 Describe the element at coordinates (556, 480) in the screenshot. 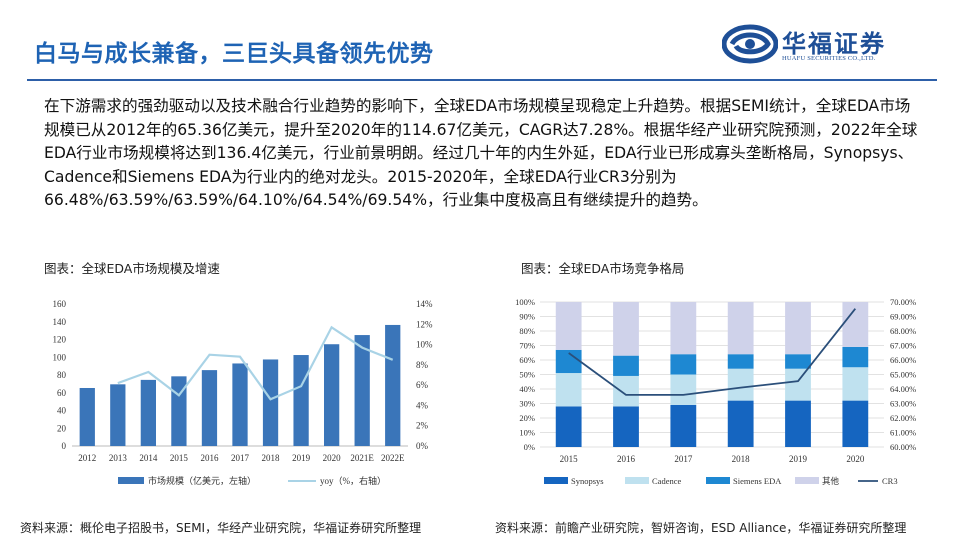

I see `legend-swatch-synopsys` at that location.